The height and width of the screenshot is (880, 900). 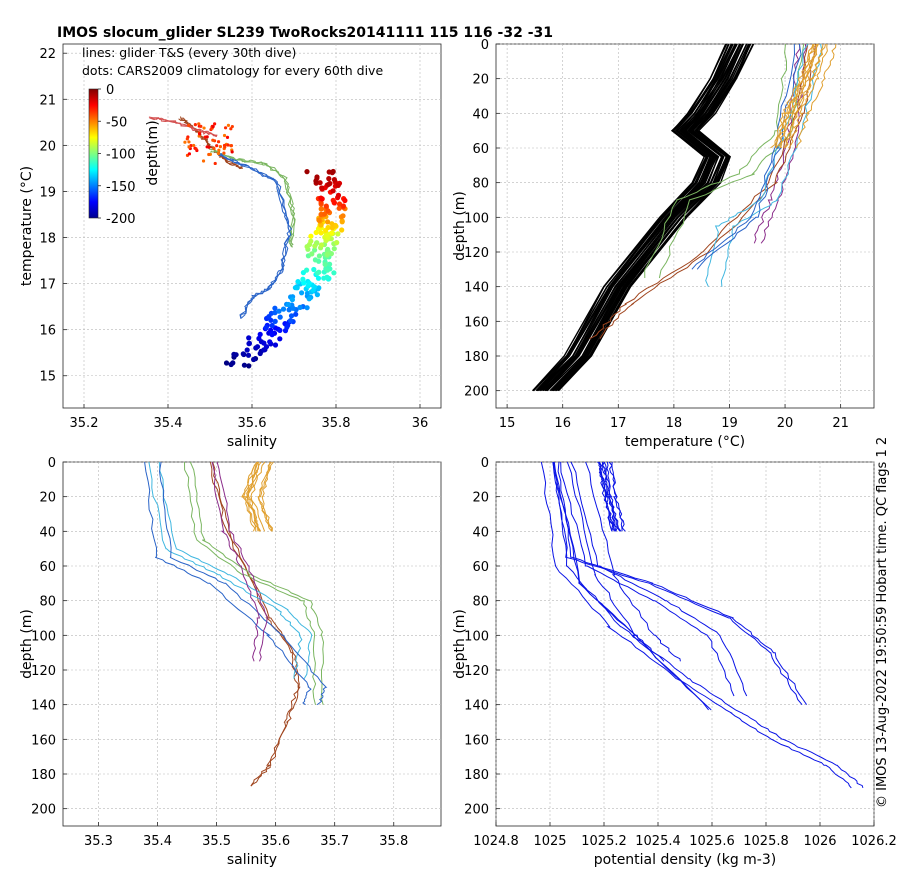 What do you see at coordinates (334, 841) in the screenshot?
I see `x-tick-label: 35.7` at bounding box center [334, 841].